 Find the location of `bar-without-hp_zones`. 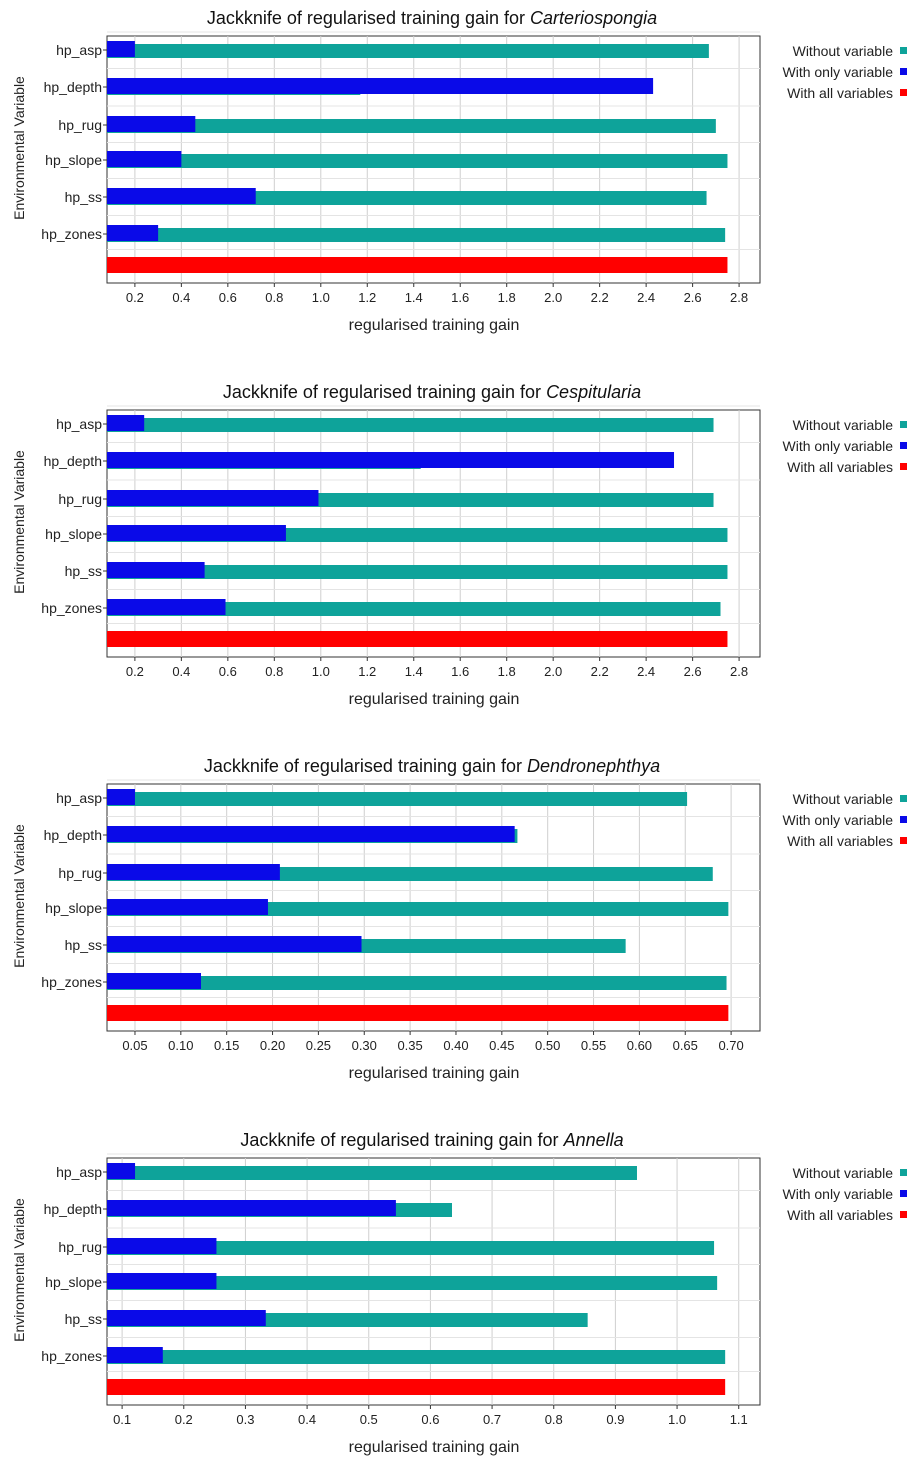

bar-without-hp_zones is located at coordinates (417, 983).